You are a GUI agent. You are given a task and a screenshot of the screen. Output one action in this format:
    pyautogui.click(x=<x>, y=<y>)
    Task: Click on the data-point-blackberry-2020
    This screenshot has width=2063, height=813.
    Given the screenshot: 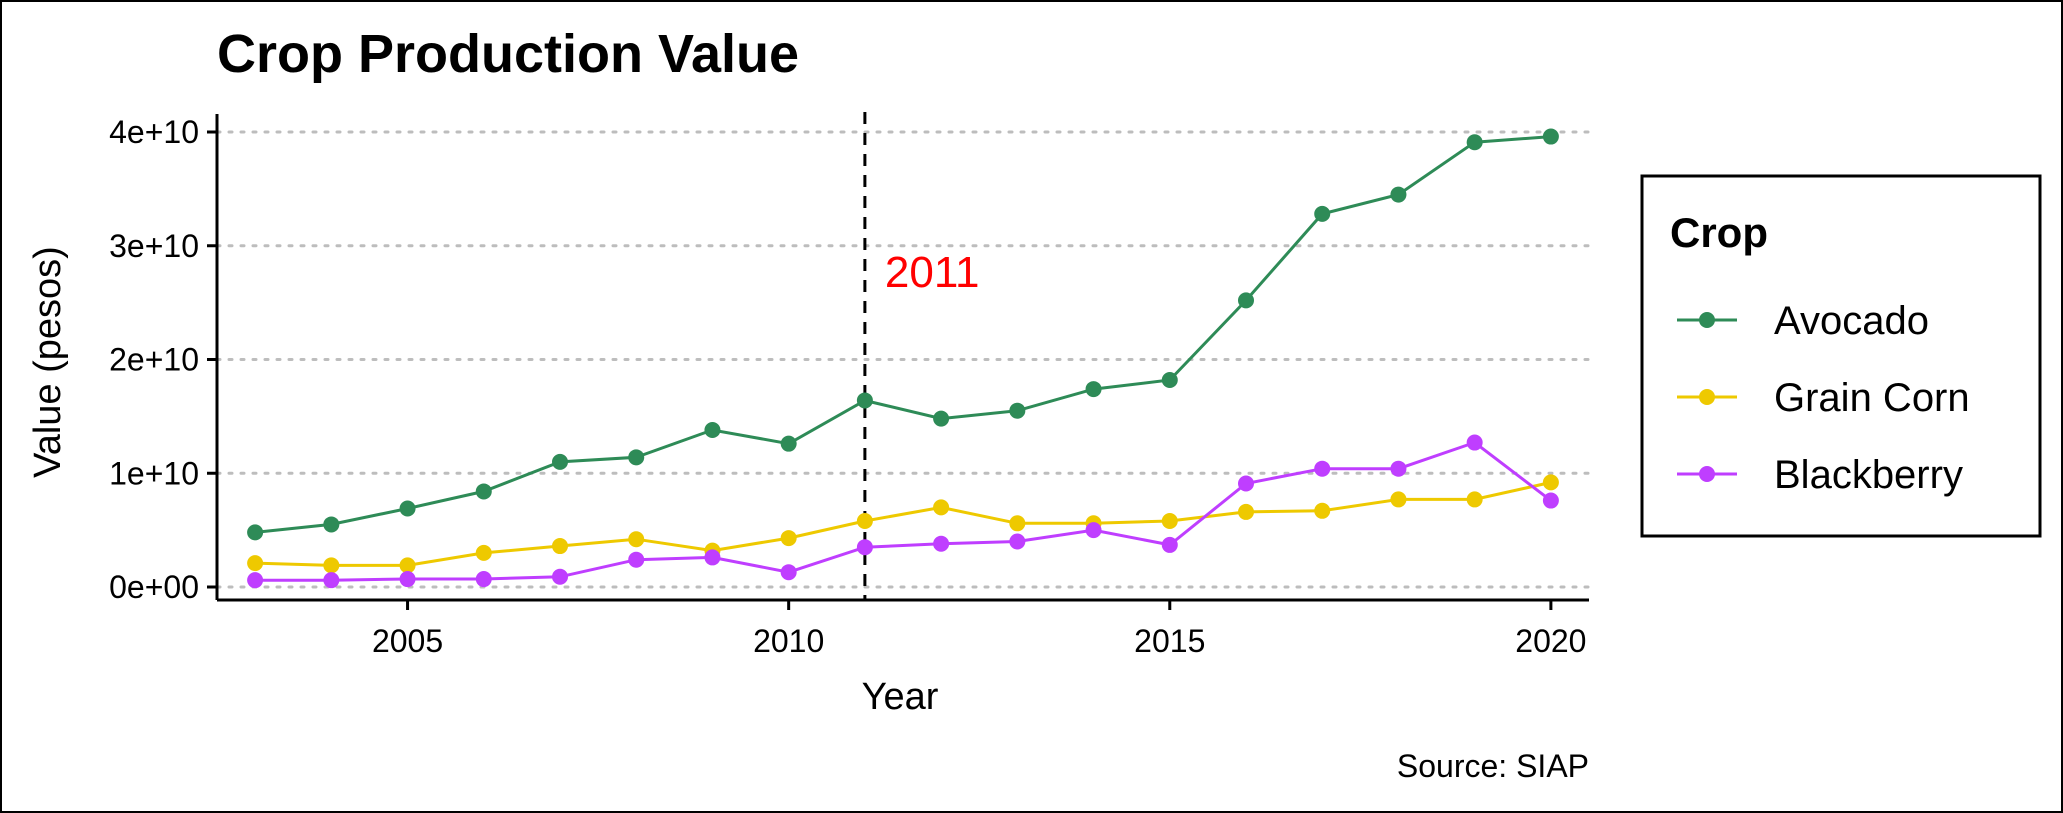 What is the action you would take?
    pyautogui.click(x=1550, y=500)
    